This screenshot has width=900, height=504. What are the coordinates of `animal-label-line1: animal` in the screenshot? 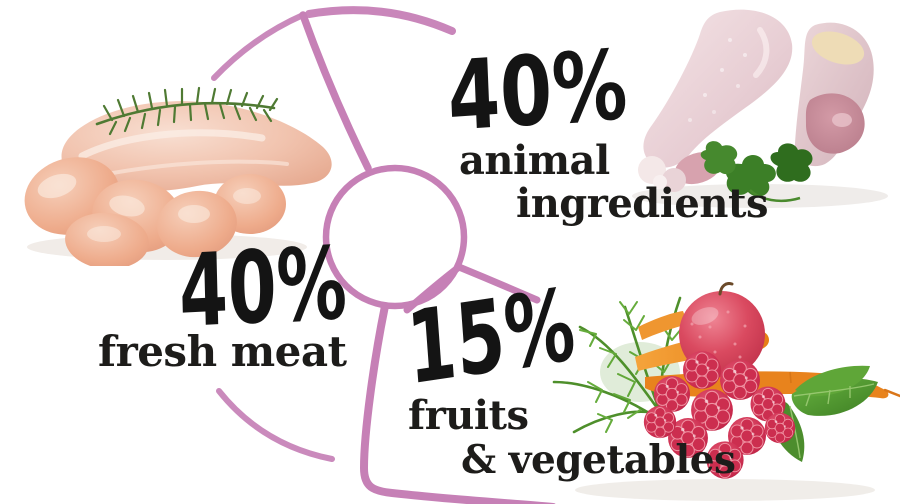 It's located at (534, 160).